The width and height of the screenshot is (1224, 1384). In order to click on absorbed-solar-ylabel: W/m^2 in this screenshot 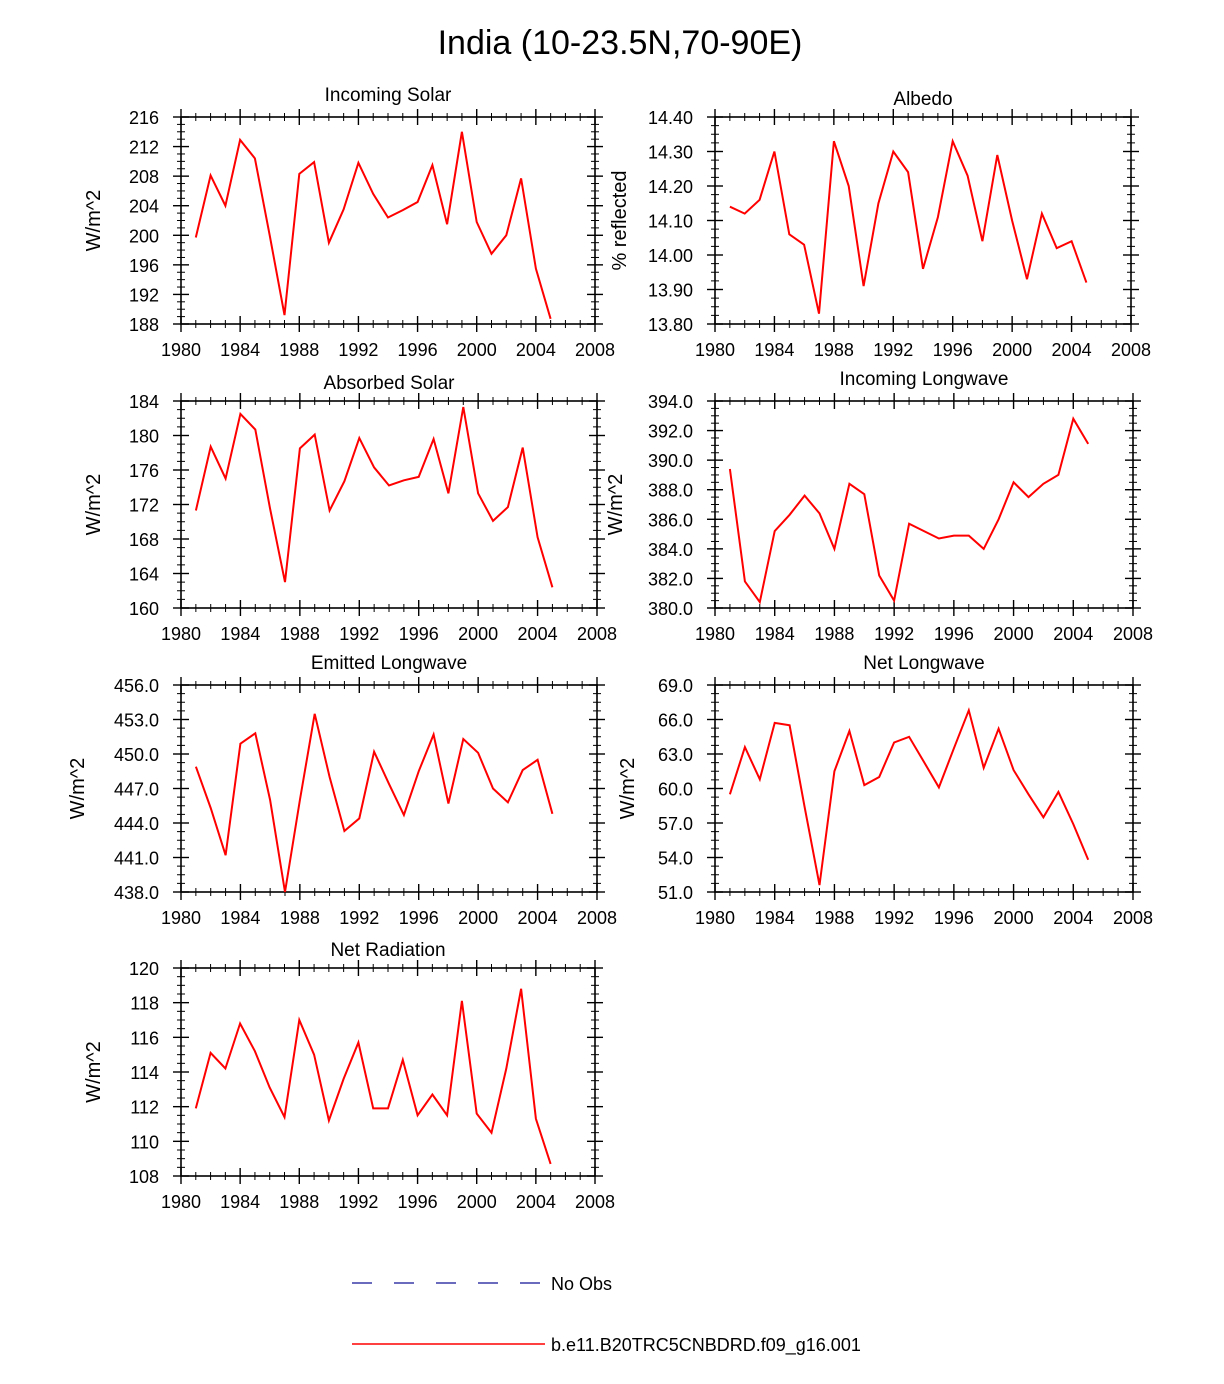, I will do `click(94, 505)`.